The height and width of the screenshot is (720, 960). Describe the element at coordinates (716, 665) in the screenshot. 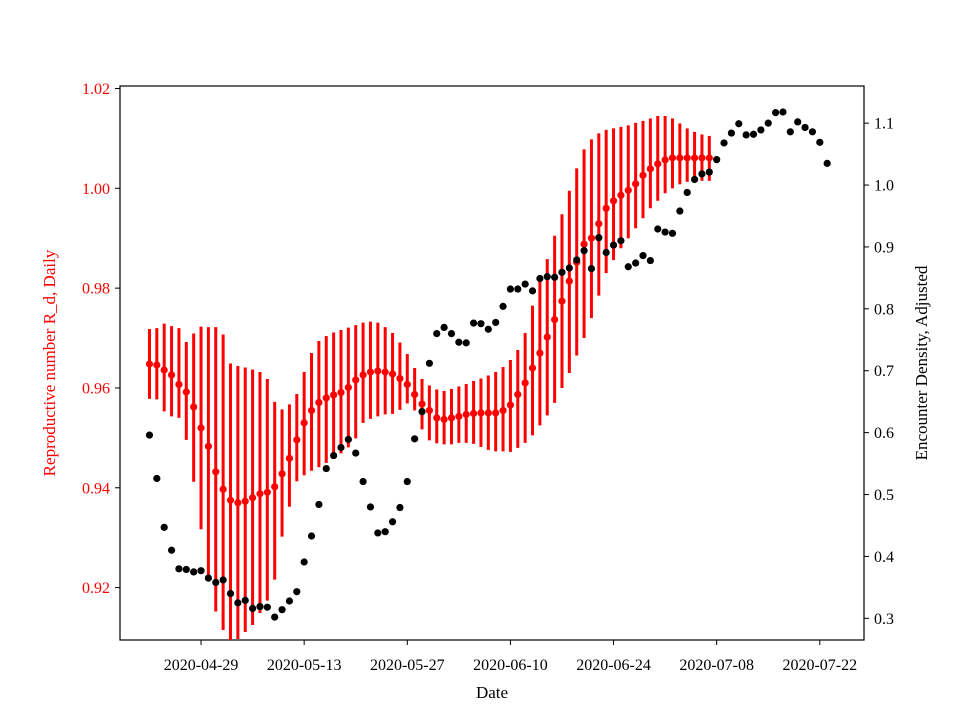

I see `x-tick-label: 2020-07-08` at that location.